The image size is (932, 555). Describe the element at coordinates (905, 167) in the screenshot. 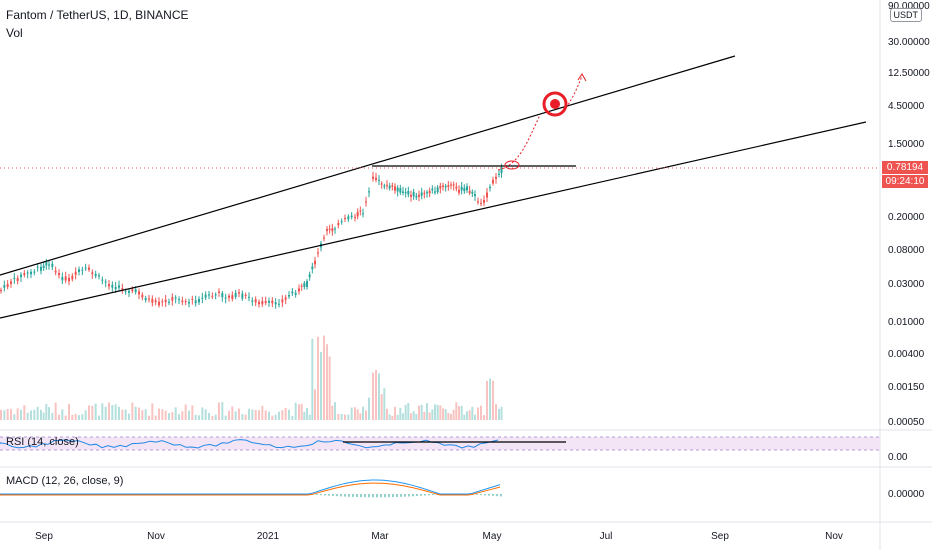

I see `last-price-badge: 0.78194` at that location.